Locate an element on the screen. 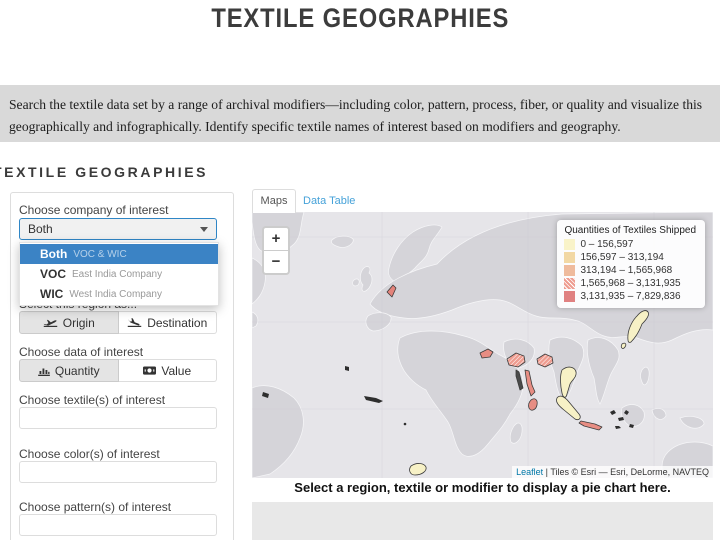 Image resolution: width=720 pixels, height=540 pixels. chevron-down-icon is located at coordinates (204, 229).